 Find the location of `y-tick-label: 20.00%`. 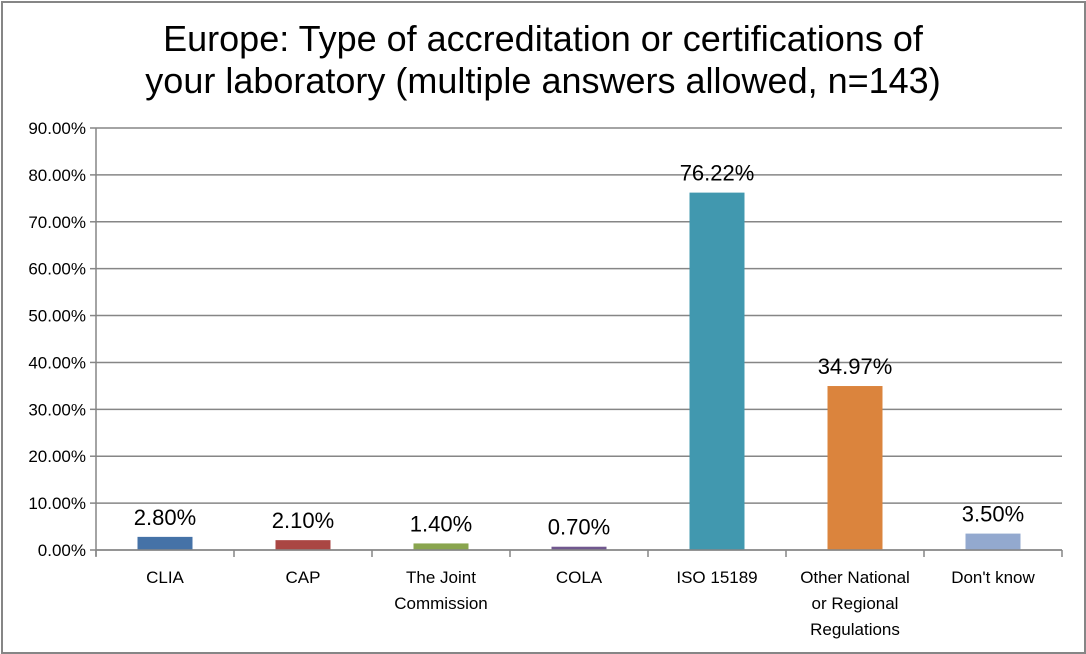

y-tick-label: 20.00% is located at coordinates (57, 456).